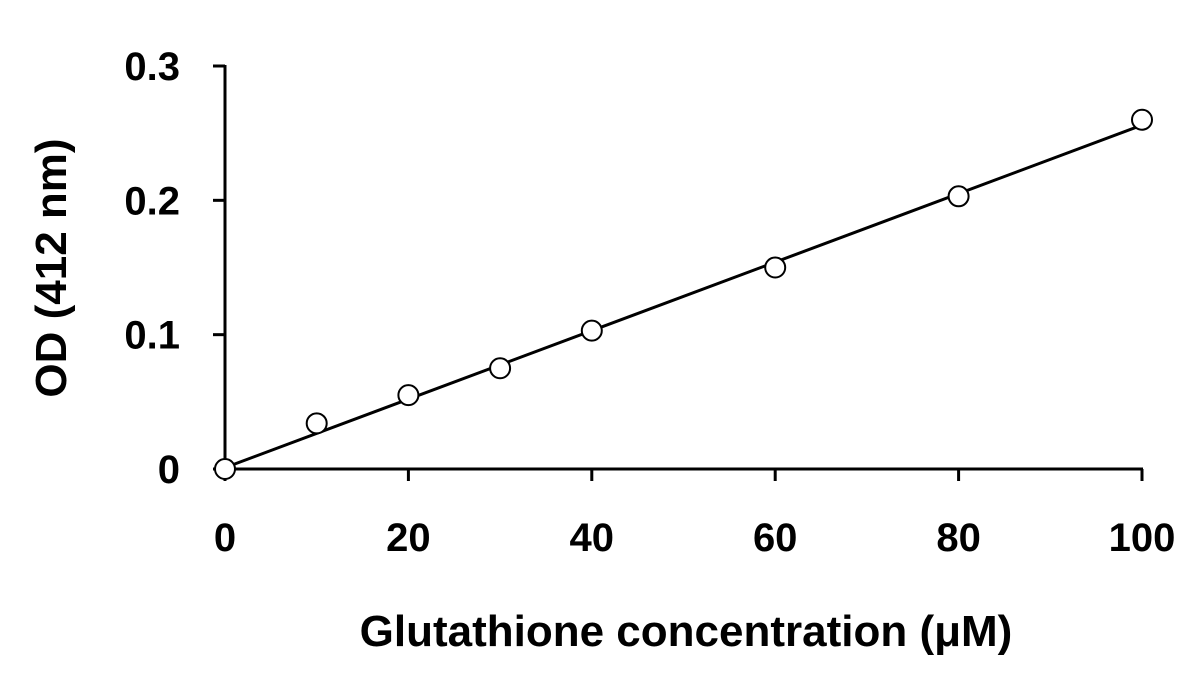  I want to click on x-tick-label: 60, so click(775, 538).